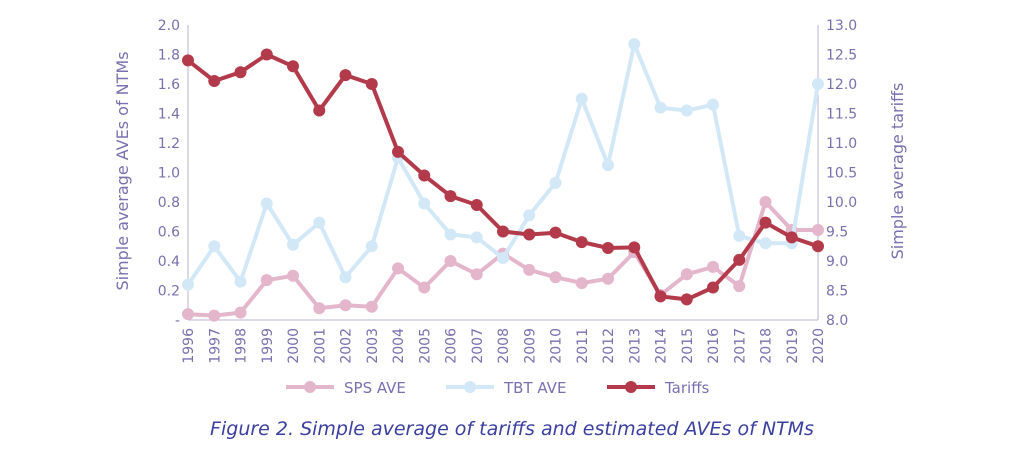  Describe the element at coordinates (373, 346) in the screenshot. I see `x-tick-label: 2003` at that location.